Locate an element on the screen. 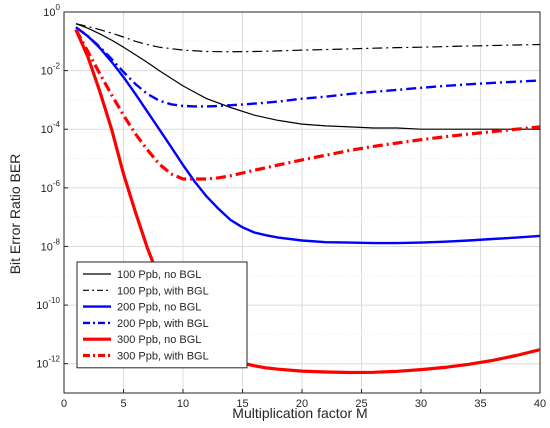 The height and width of the screenshot is (428, 550). x-tick-label: 30 is located at coordinates (421, 404).